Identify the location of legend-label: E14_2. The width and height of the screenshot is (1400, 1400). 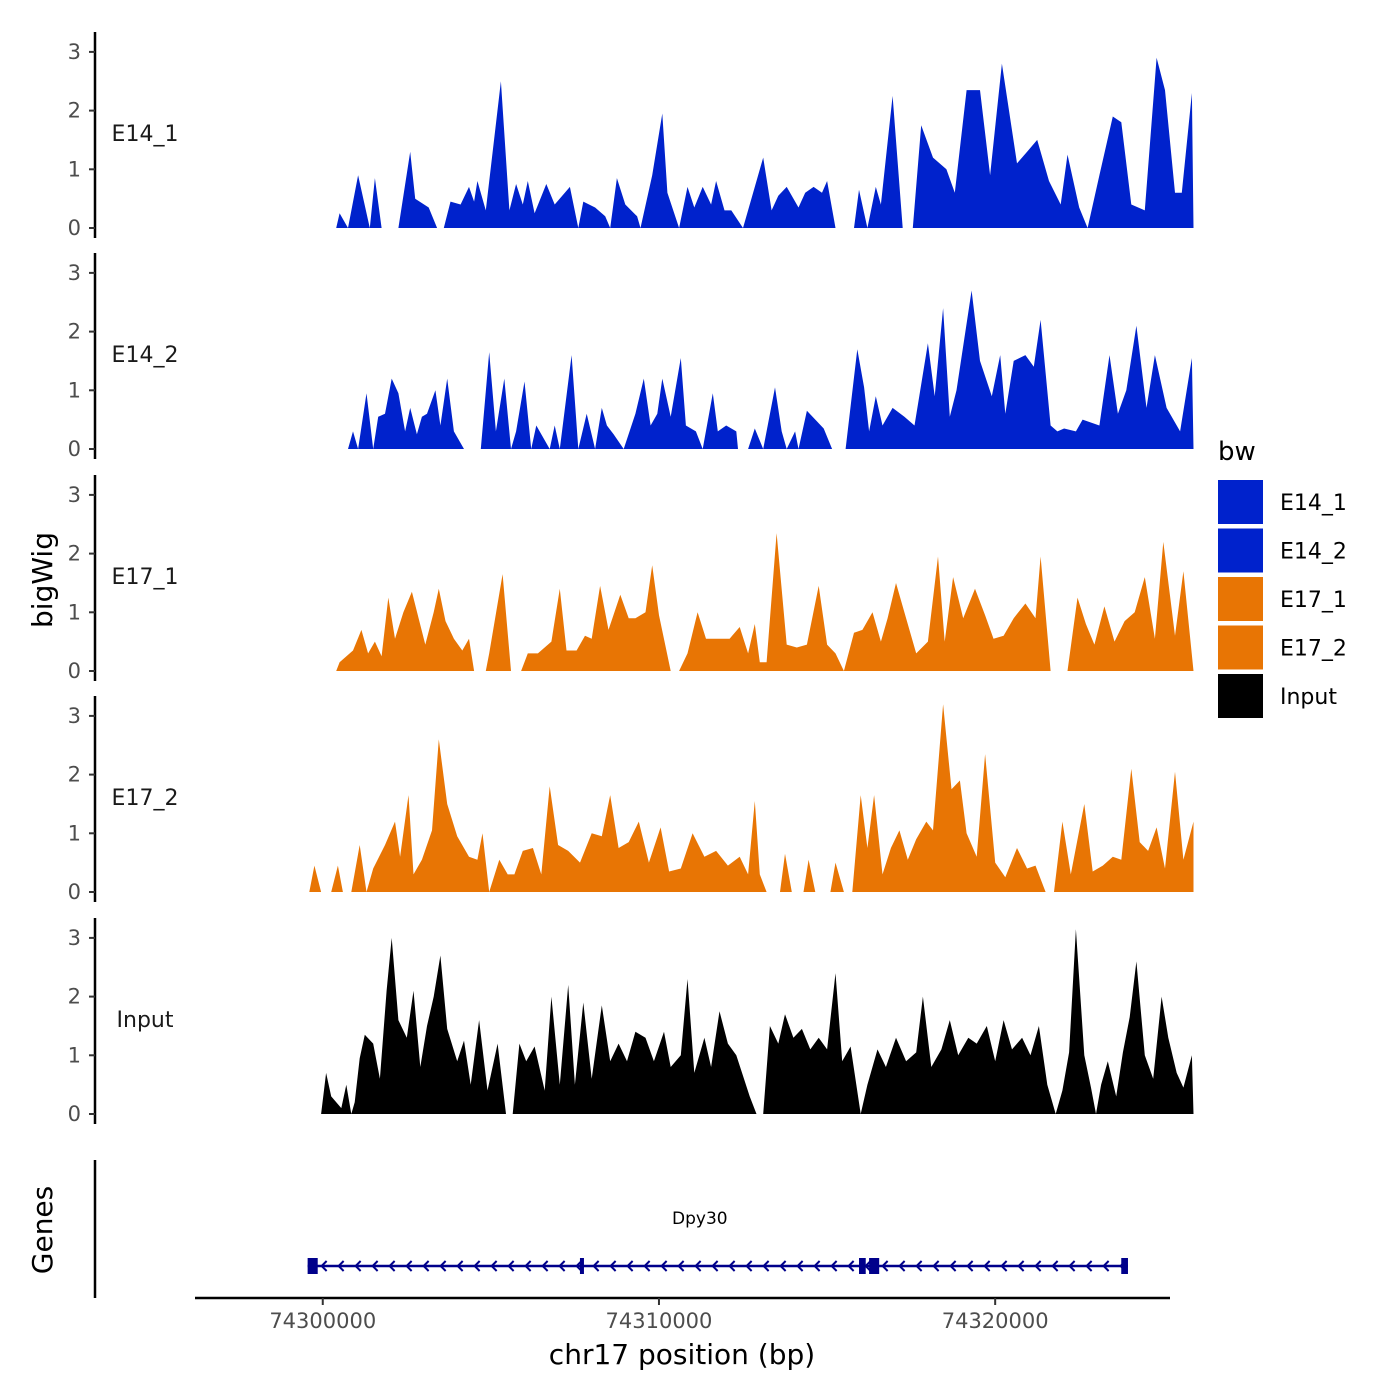
(1313, 552).